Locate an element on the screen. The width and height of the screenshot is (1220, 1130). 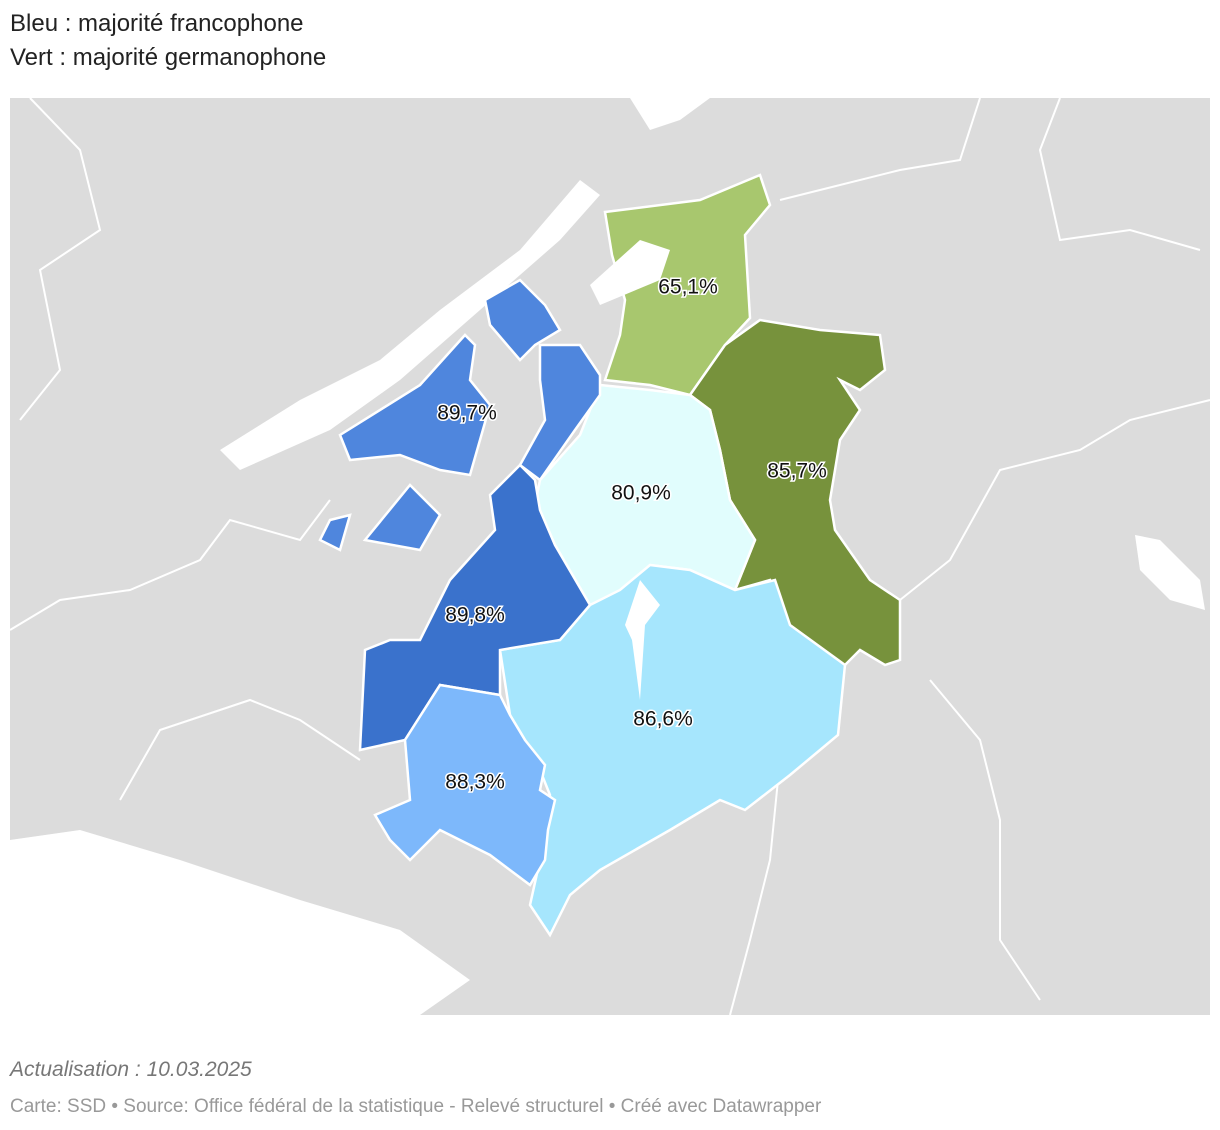
region-label: 85,7% is located at coordinates (797, 471).